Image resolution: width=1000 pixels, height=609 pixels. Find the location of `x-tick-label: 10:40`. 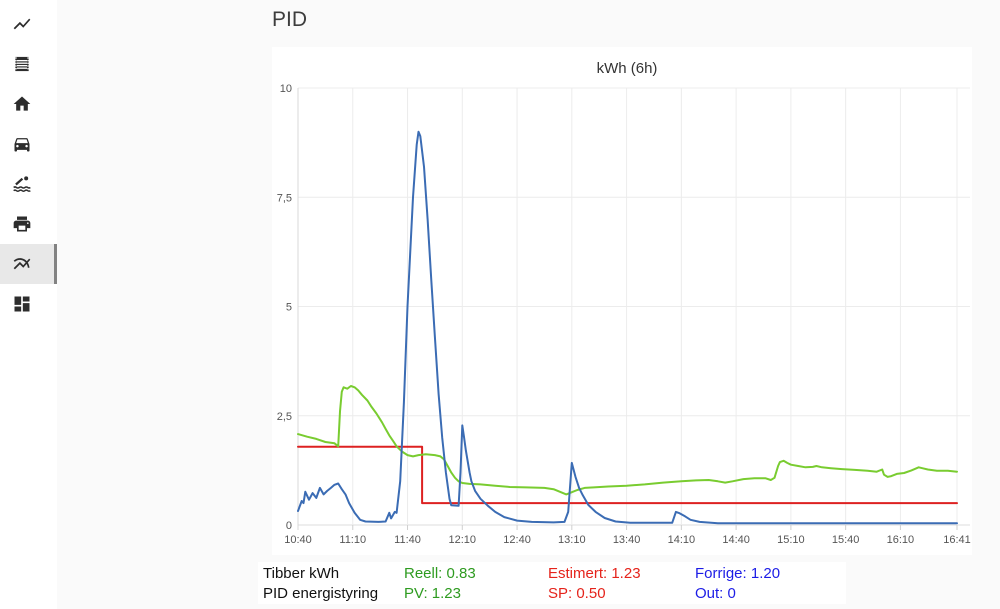

x-tick-label: 10:40 is located at coordinates (298, 540).